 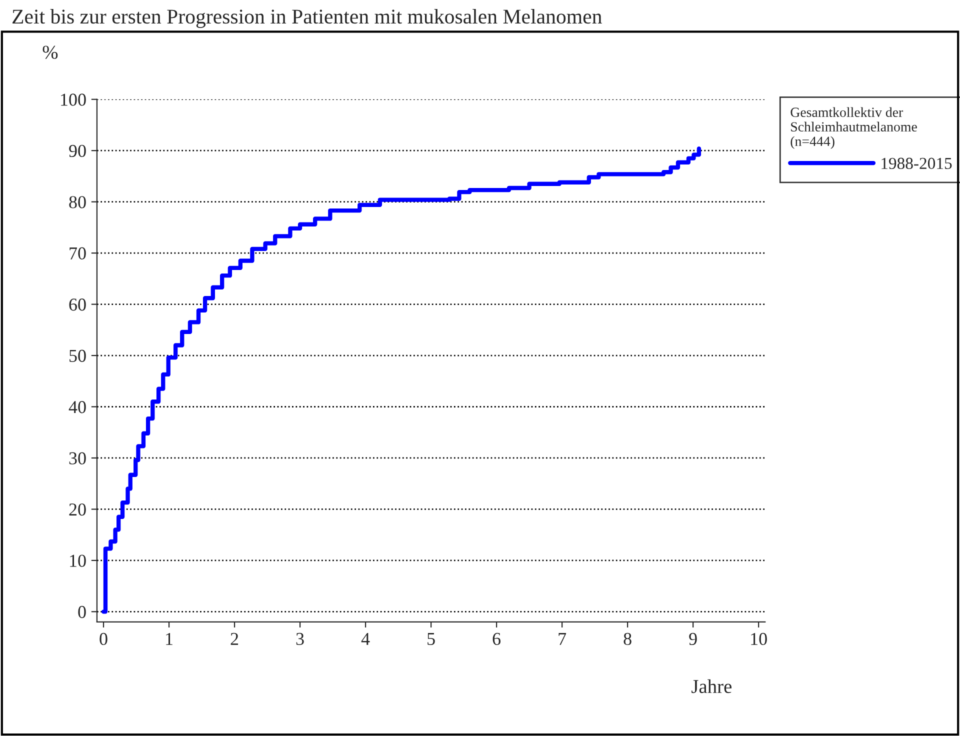 What do you see at coordinates (82, 612) in the screenshot?
I see `y-tick-label: 0` at bounding box center [82, 612].